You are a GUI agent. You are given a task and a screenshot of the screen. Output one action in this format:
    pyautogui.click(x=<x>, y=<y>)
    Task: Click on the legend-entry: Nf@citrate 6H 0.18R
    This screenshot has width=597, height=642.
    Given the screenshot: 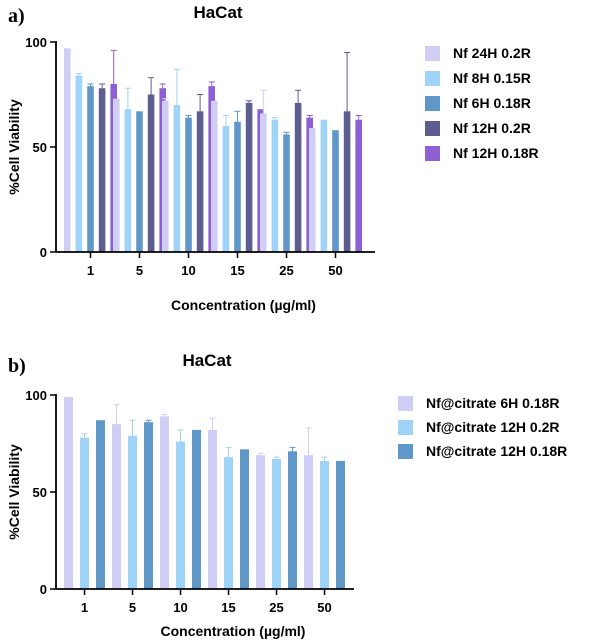 What is the action you would take?
    pyautogui.click(x=492, y=403)
    